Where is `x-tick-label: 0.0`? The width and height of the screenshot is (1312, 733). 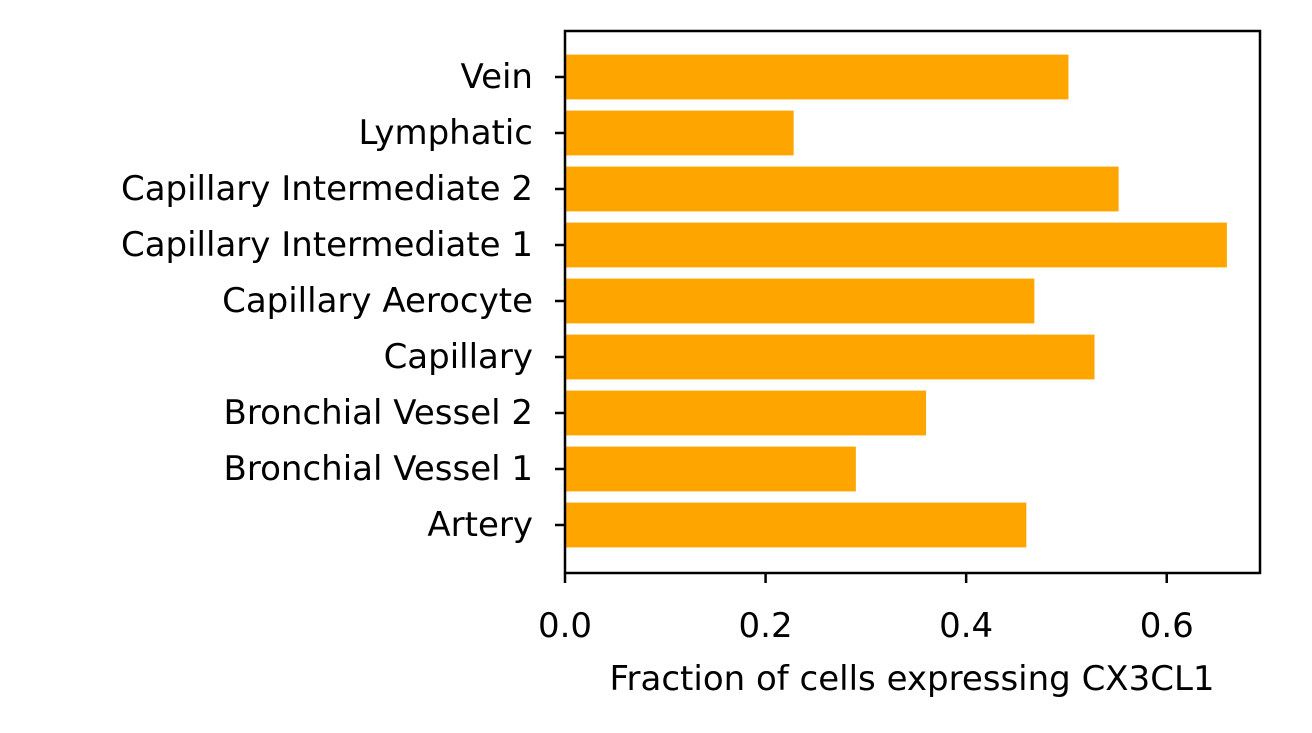 x-tick-label: 0.0 is located at coordinates (565, 626).